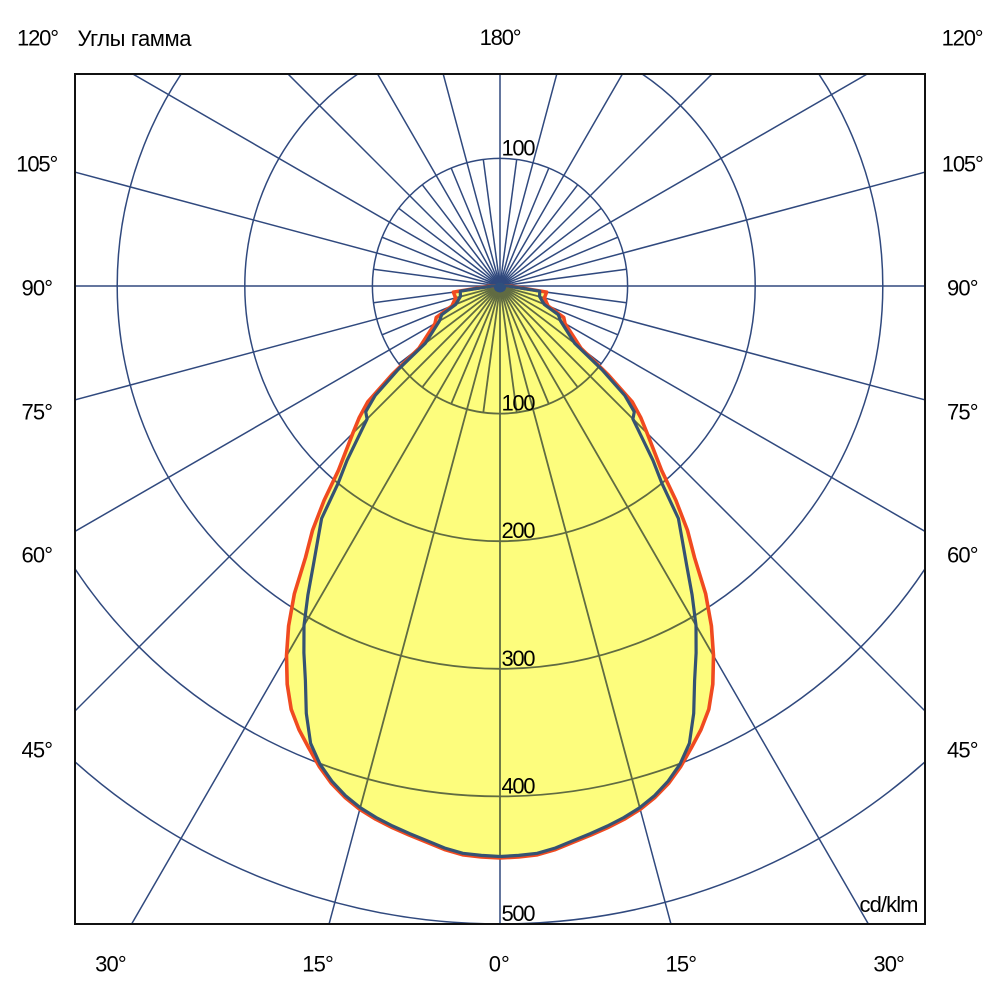 The image size is (1000, 1000). What do you see at coordinates (519, 530) in the screenshot?
I see `svg-text: 200` at bounding box center [519, 530].